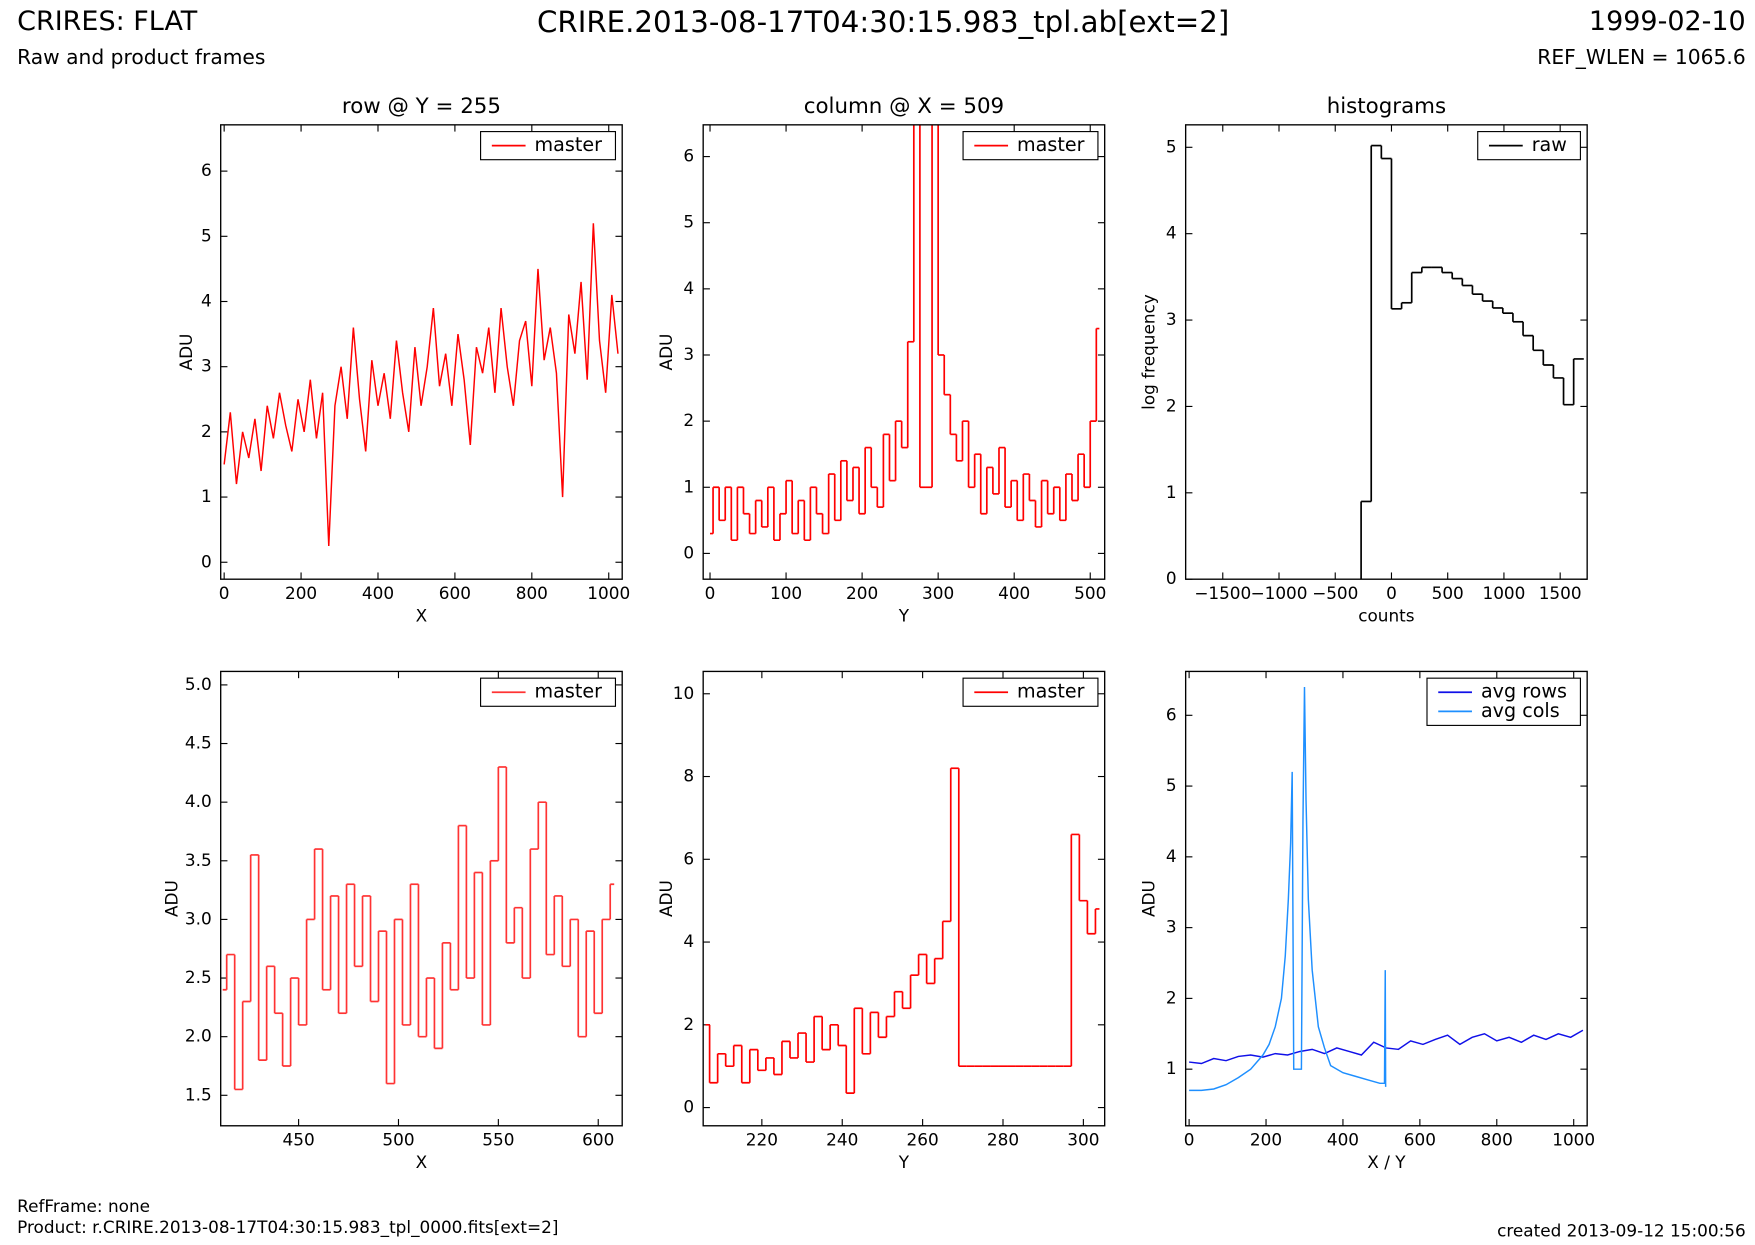 The width and height of the screenshot is (1755, 1245). I want to click on x-tick-label: −1000, so click(1278, 593).